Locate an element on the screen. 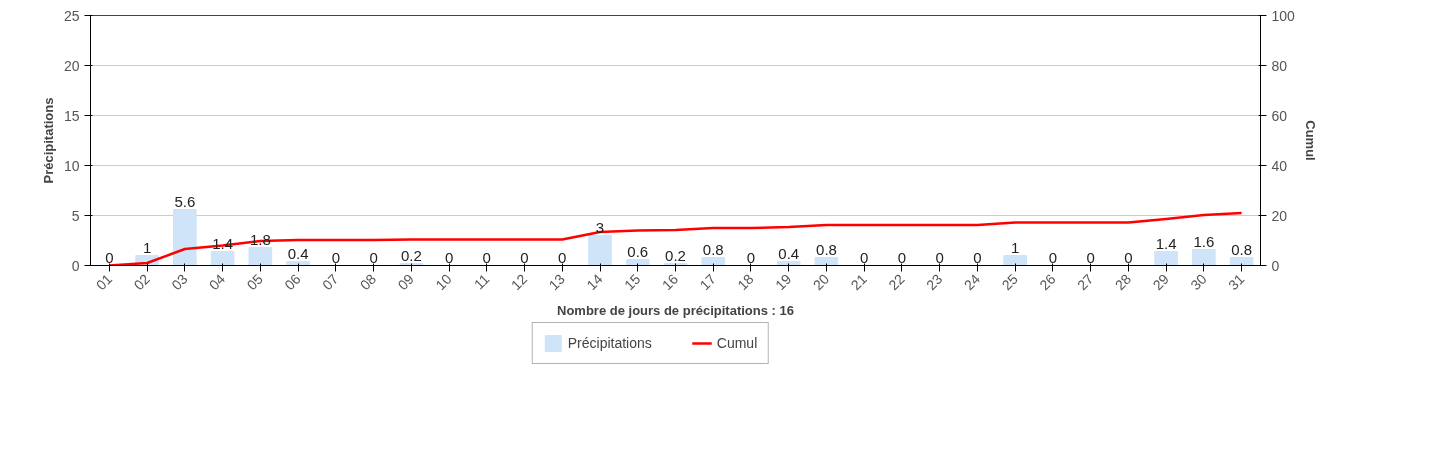 This screenshot has width=1454, height=452. x-tick-label: 31 is located at coordinates (1236, 282).